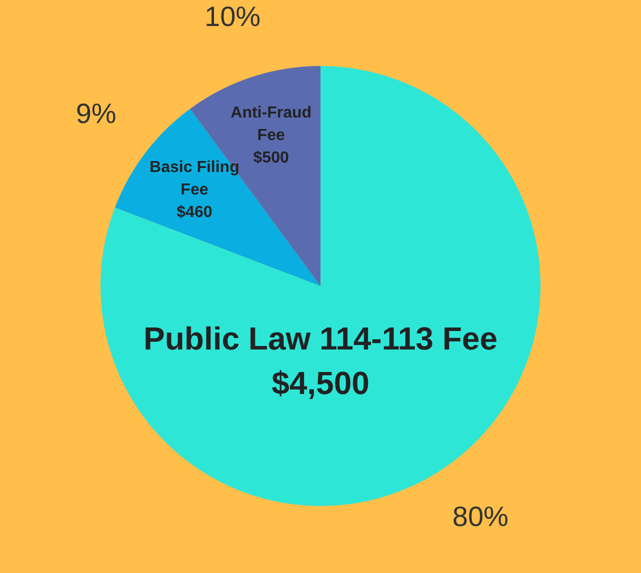 This screenshot has height=573, width=641. What do you see at coordinates (321, 361) in the screenshot?
I see `slice-label: Public Law 114-113 Fee $4,500` at bounding box center [321, 361].